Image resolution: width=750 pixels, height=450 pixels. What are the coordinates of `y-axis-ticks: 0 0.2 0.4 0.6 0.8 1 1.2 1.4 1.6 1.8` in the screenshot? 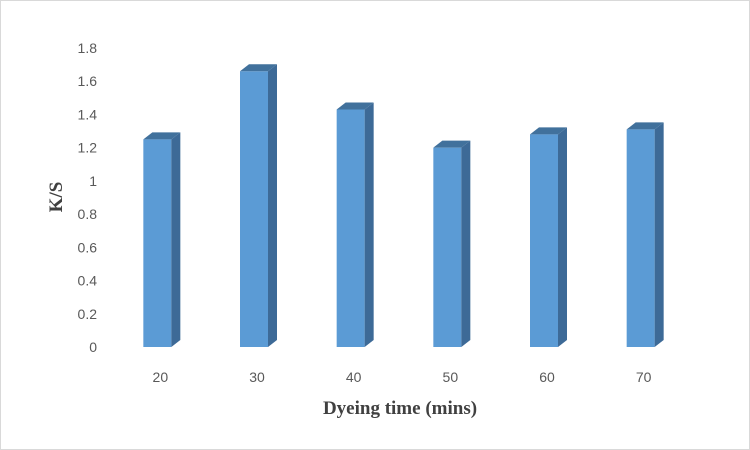 It's located at (88, 197).